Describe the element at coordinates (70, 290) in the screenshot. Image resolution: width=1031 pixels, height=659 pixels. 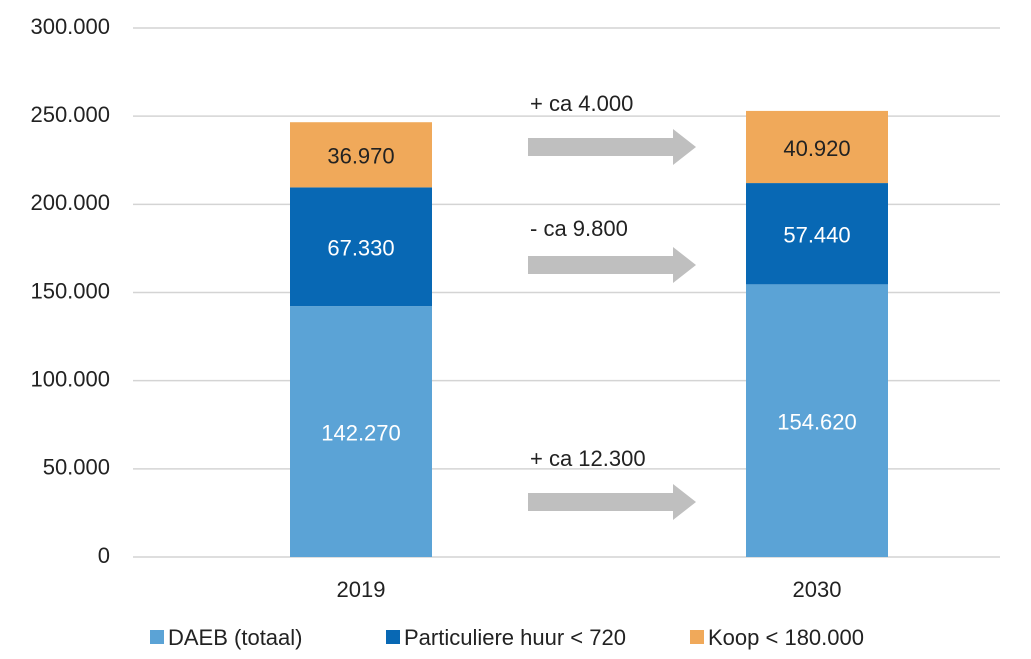
I see `y-tick-label: 150.000` at that location.